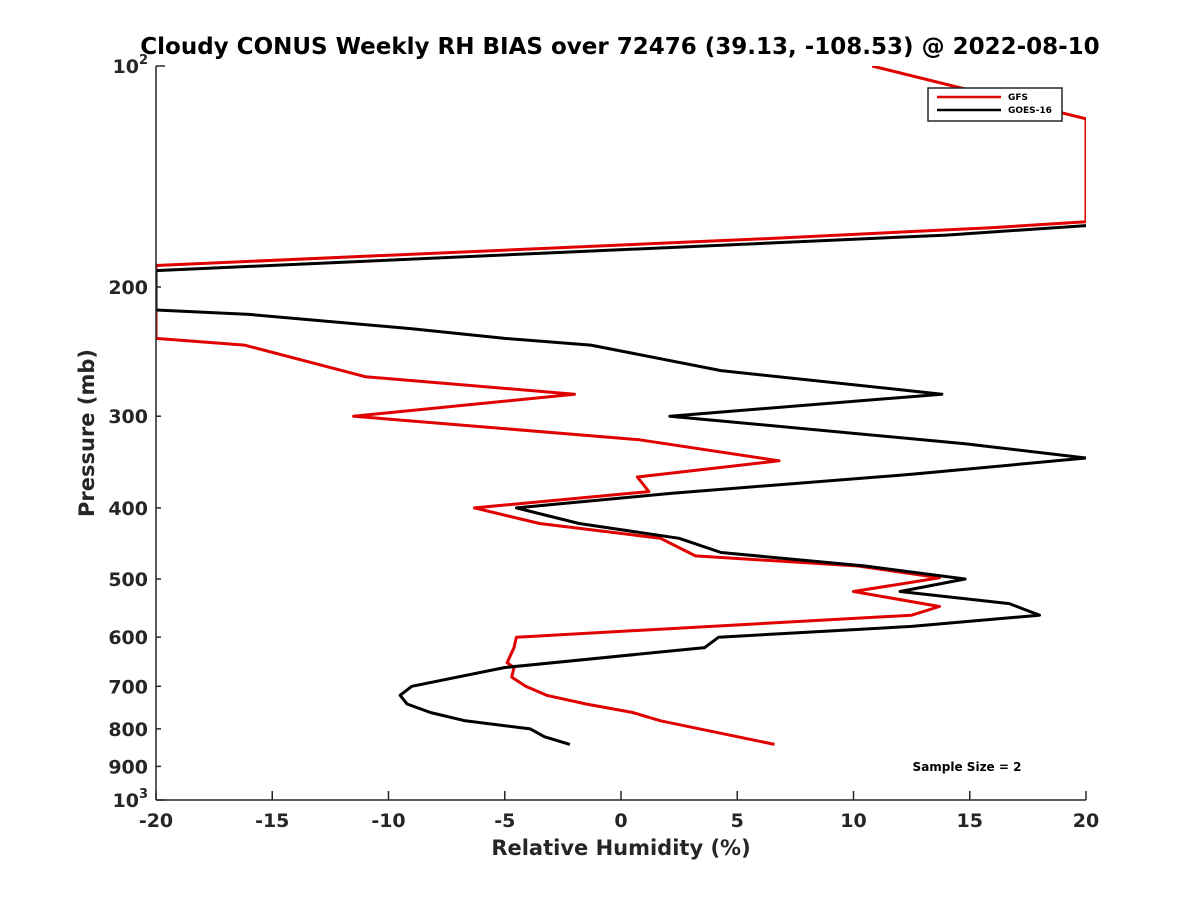 This screenshot has width=1200, height=900. What do you see at coordinates (128, 288) in the screenshot?
I see `y-tick-label: 200` at bounding box center [128, 288].